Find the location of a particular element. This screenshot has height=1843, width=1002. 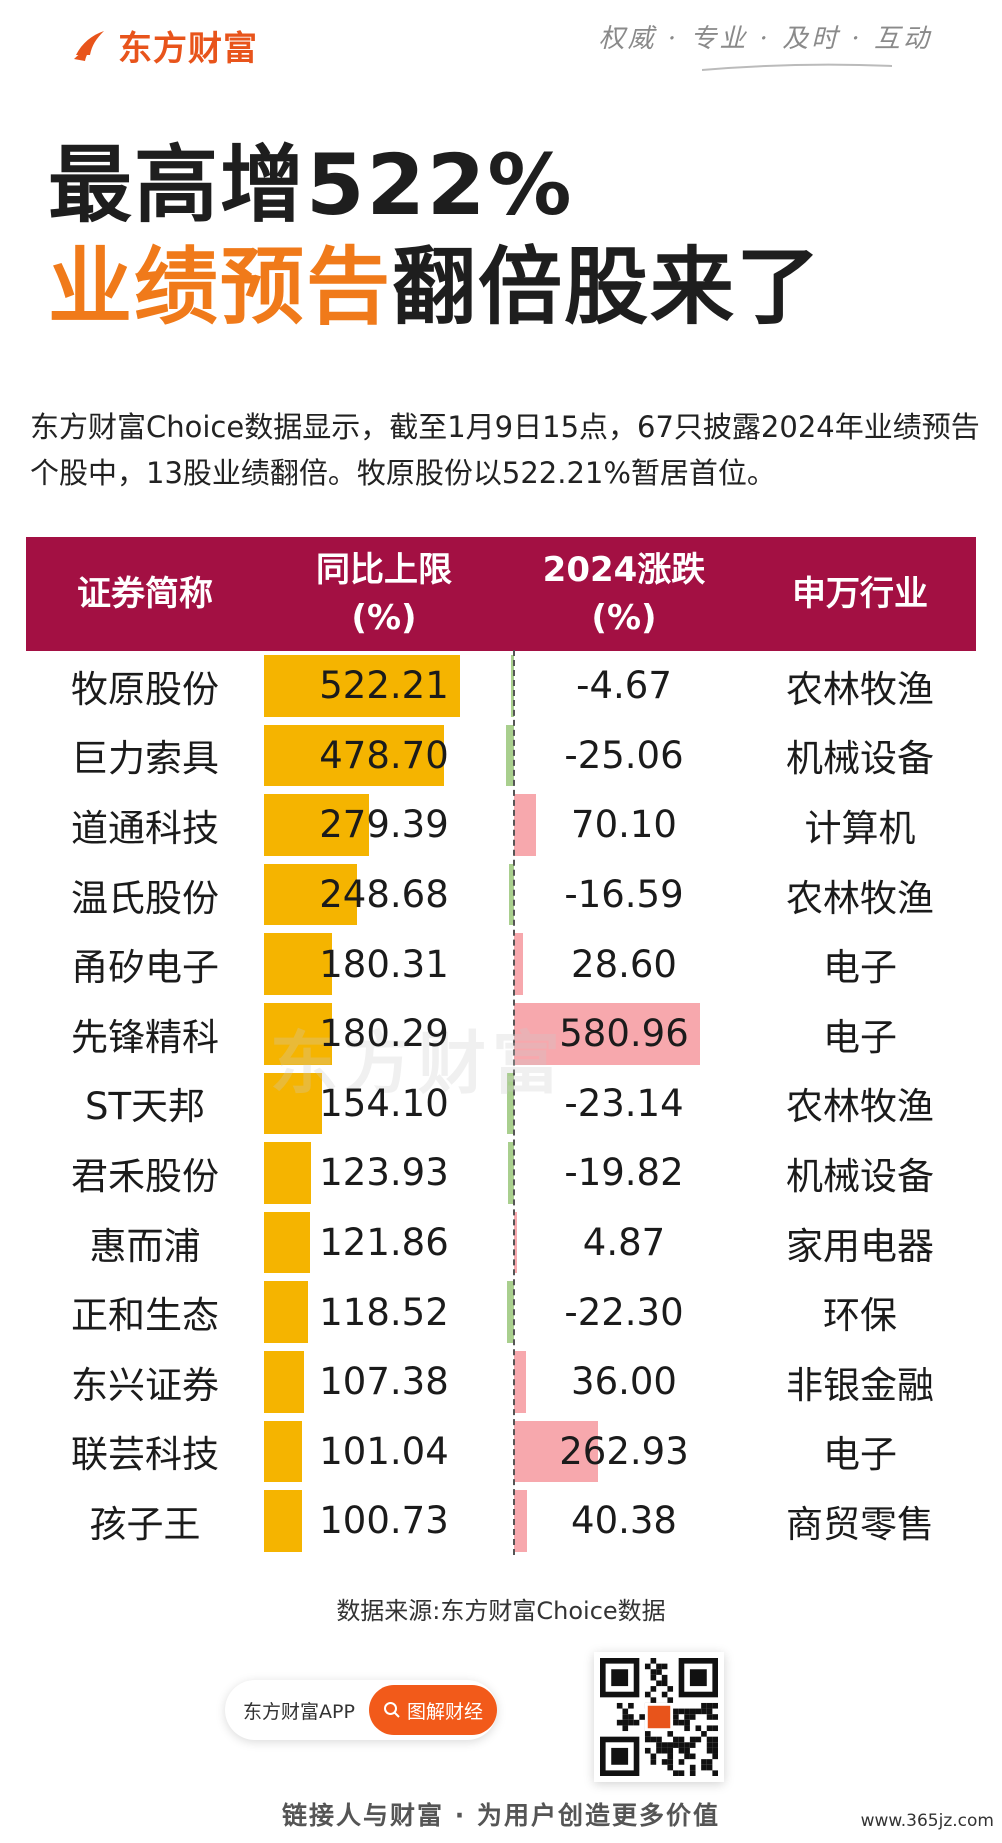

table-row: 君禾股份 123.93 -19.82 机械设备 is located at coordinates (501, 1173).